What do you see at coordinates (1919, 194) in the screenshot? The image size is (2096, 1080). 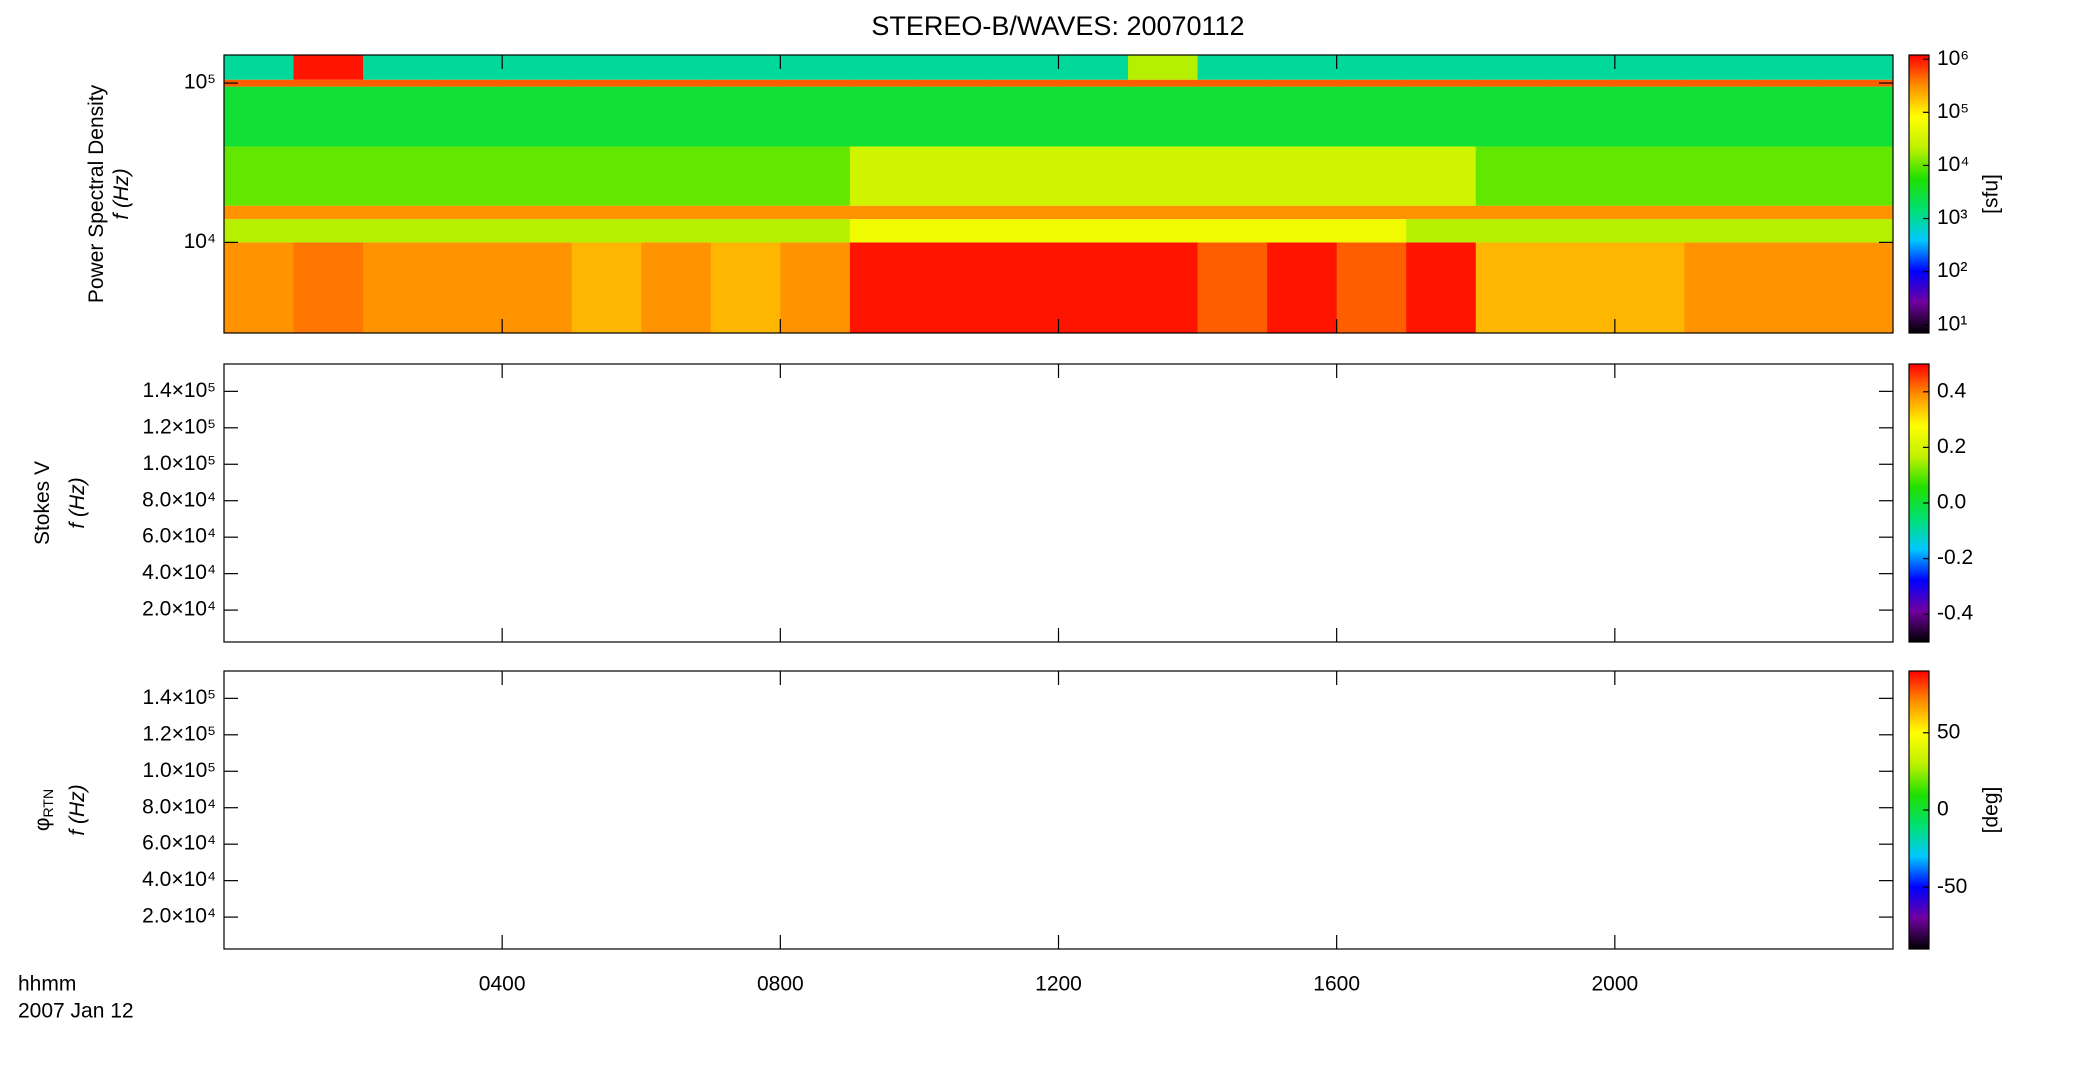 I see `colorbar` at bounding box center [1919, 194].